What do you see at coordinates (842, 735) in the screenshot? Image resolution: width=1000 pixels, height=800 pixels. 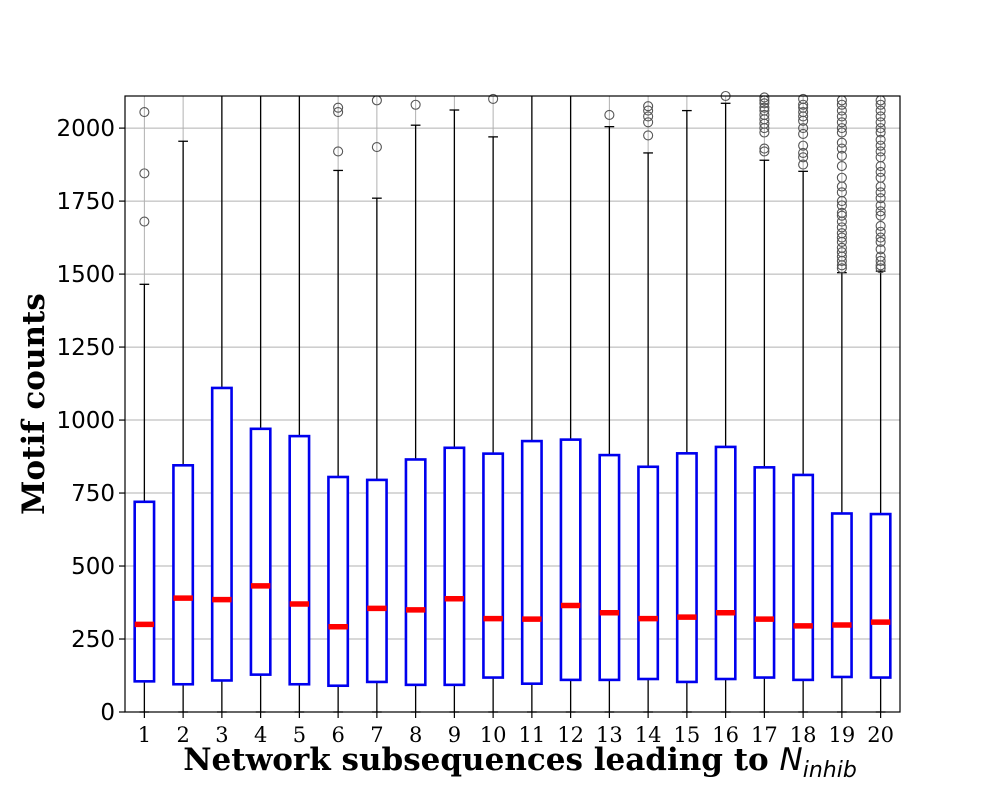 I see `x-tick-label: 19` at bounding box center [842, 735].